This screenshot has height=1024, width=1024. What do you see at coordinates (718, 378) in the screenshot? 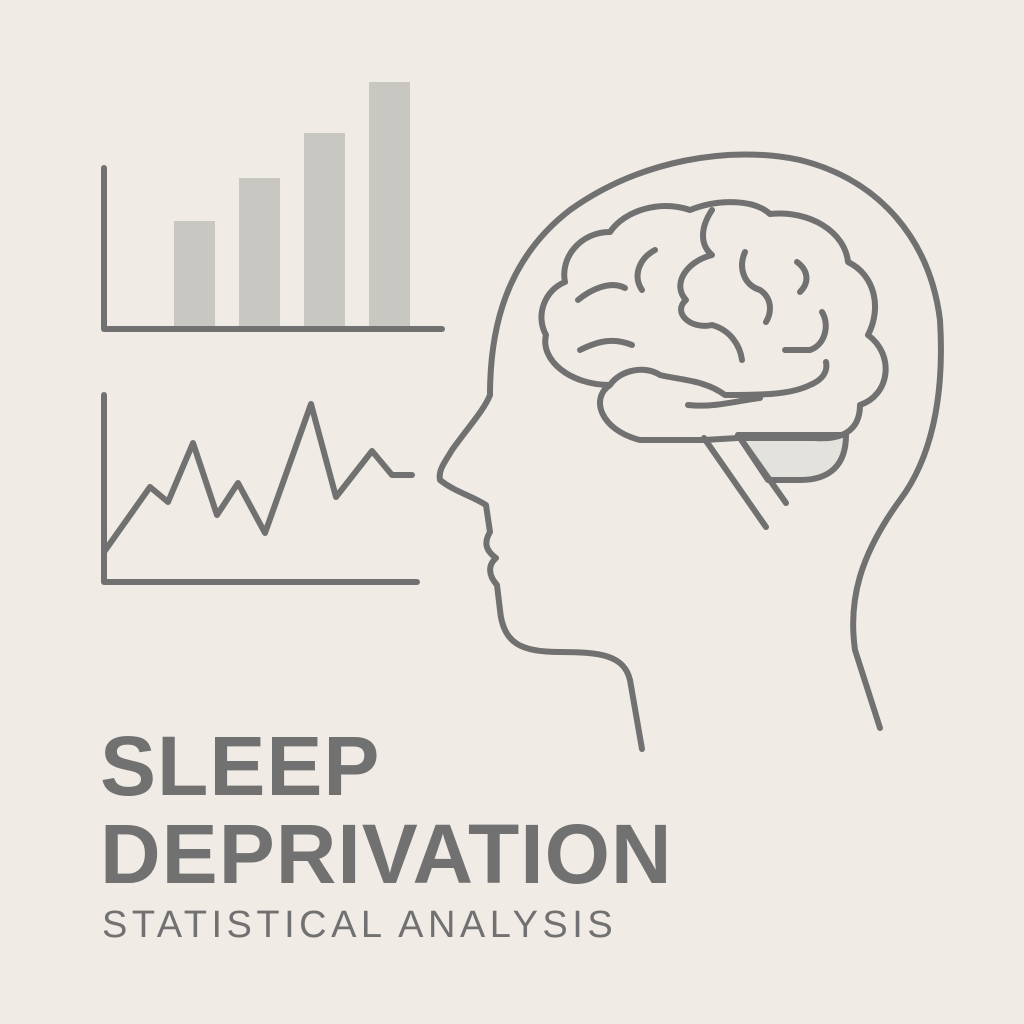
I see `brain-fold-temporal` at bounding box center [718, 378].